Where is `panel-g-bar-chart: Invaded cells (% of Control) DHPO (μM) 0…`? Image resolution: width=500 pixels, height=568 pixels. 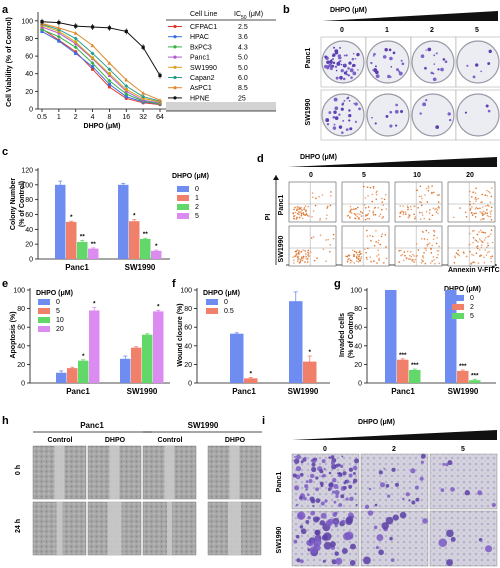 panel-g-bar-chart: Invaded cells (% of Control) DHPO (μM) 0… is located at coordinates (417, 341).